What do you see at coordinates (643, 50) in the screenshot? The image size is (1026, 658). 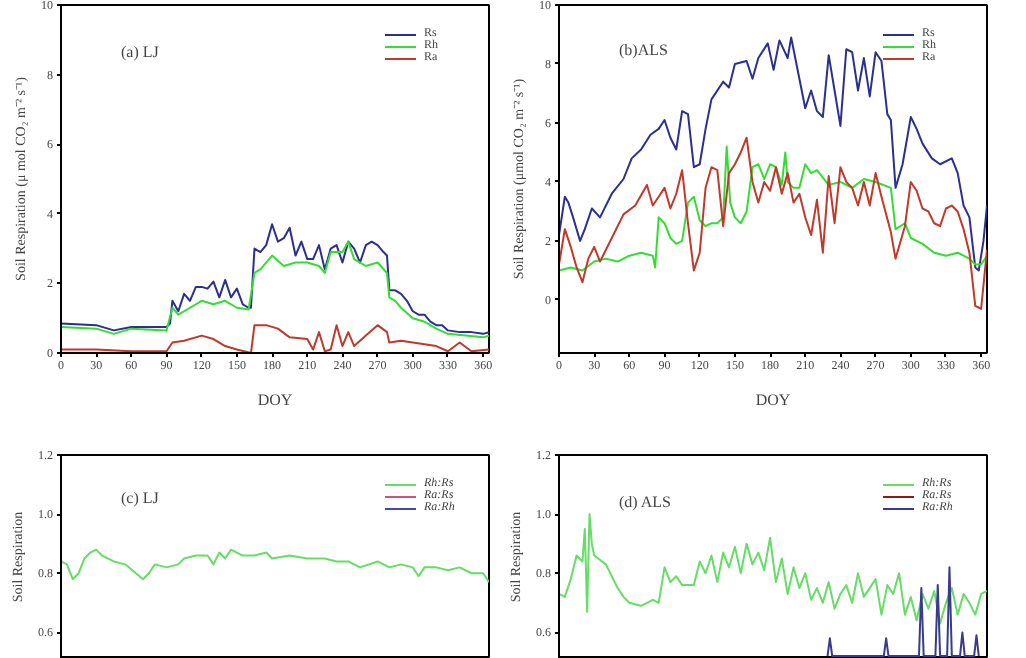 I see `annotation: (b)ALS` at bounding box center [643, 50].